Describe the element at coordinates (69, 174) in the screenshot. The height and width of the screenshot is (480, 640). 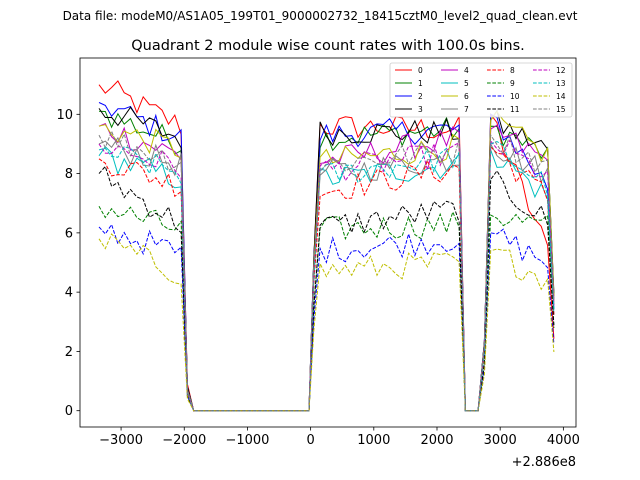
I see `y-tick-label: 8` at that location.